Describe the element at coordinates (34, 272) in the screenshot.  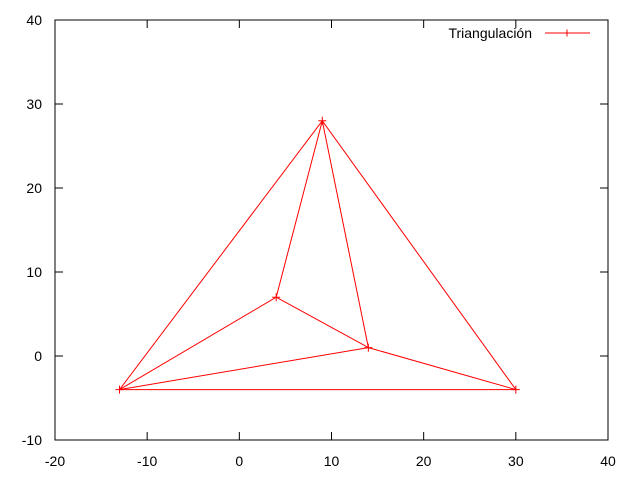
I see `y-tick-label: 10` at that location.